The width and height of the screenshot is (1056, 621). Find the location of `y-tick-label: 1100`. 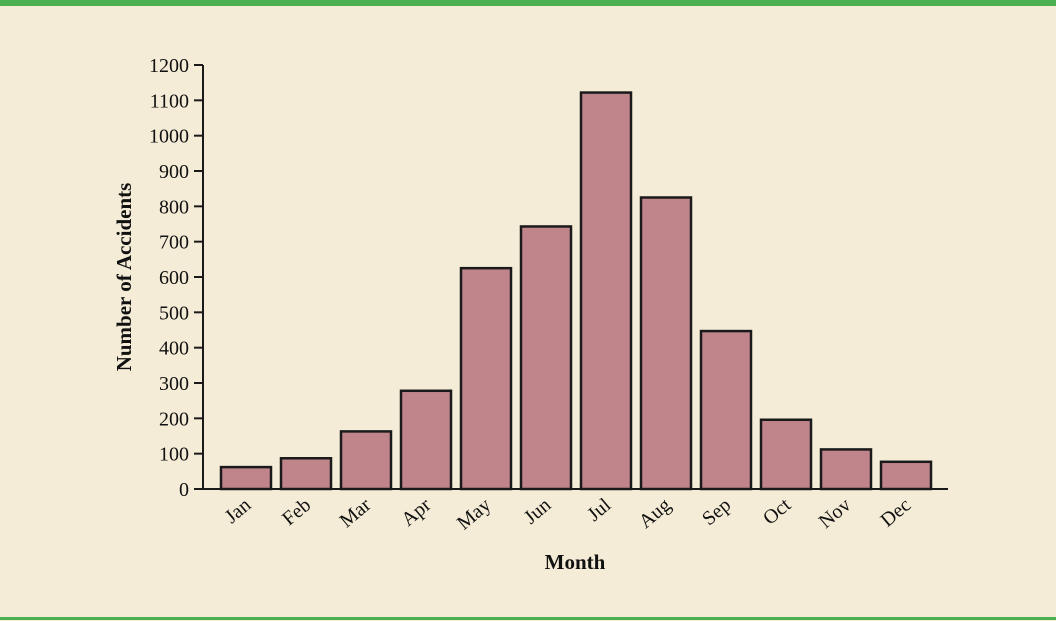

y-tick-label: 1100 is located at coordinates (169, 101).